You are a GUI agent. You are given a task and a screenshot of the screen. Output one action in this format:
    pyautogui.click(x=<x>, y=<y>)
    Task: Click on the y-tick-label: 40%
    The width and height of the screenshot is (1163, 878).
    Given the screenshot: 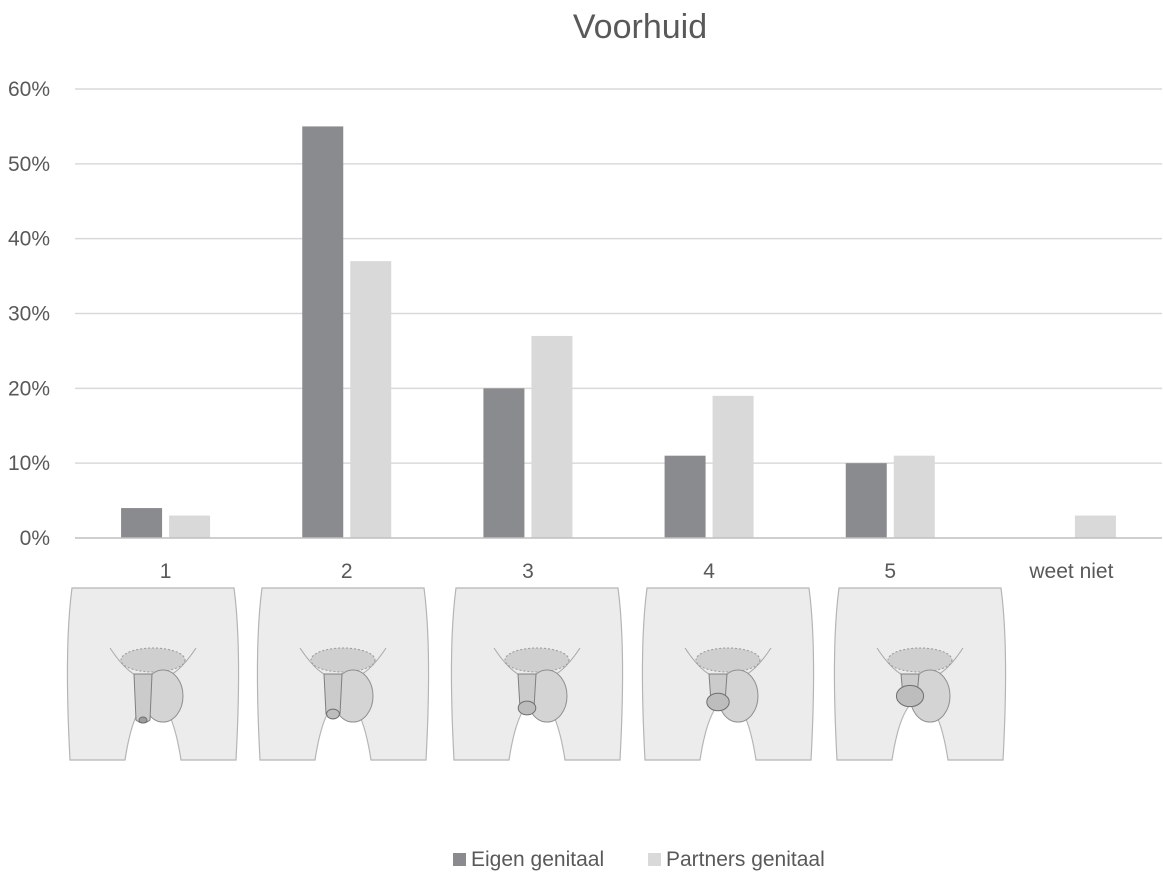 What is the action you would take?
    pyautogui.click(x=29, y=239)
    